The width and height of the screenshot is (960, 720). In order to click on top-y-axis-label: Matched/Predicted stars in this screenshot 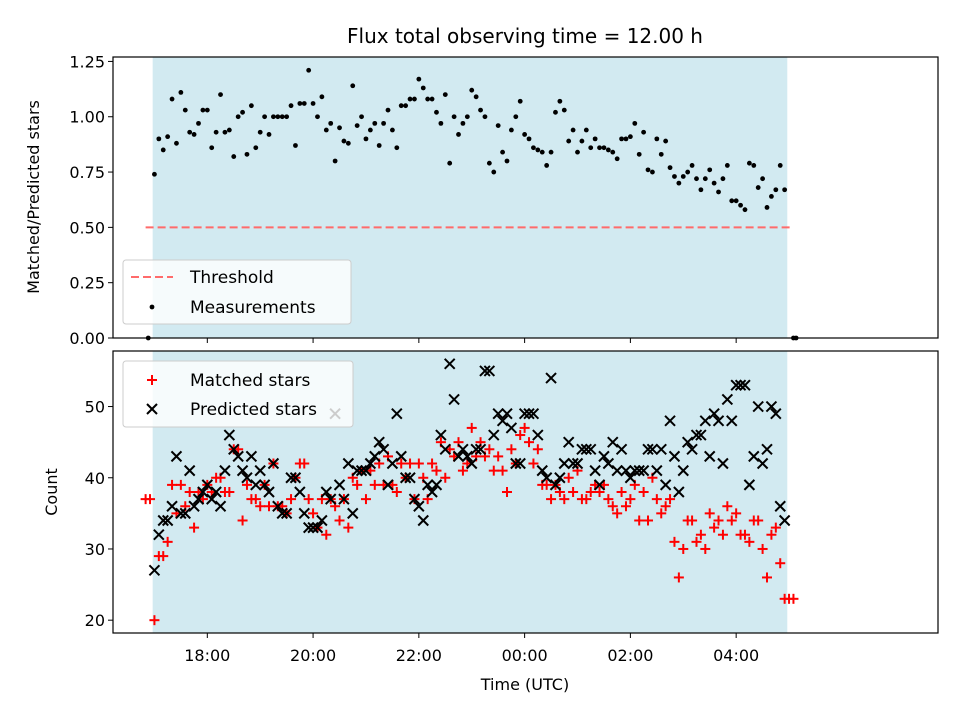, I will do `click(33, 197)`.